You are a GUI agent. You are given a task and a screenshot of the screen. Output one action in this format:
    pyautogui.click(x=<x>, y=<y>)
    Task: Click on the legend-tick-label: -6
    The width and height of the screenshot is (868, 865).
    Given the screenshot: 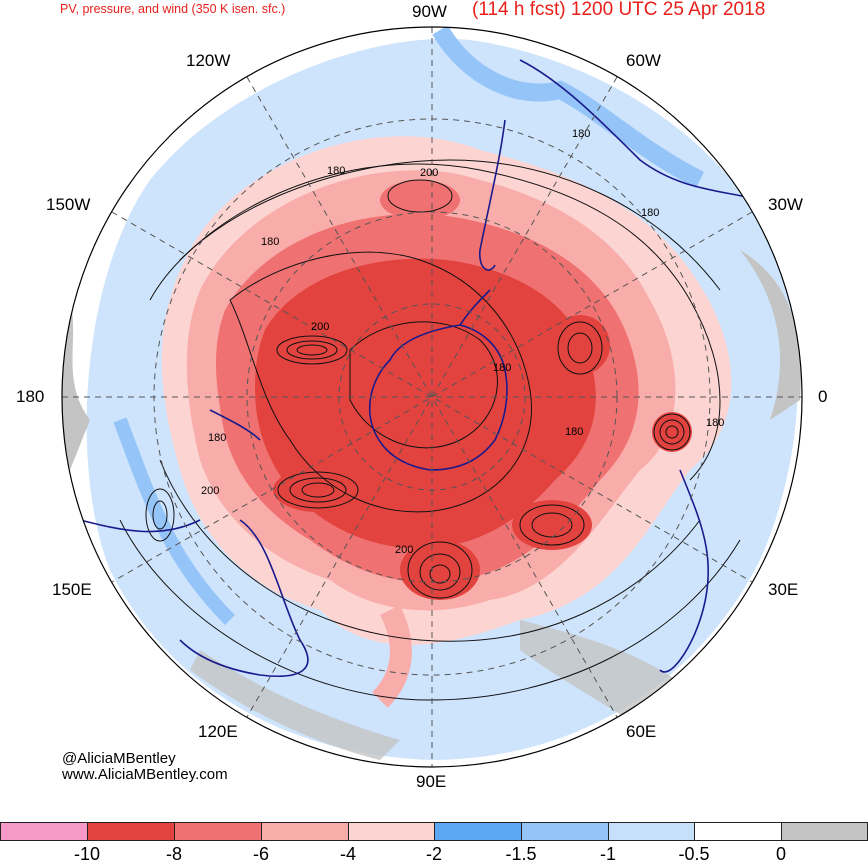 What is the action you would take?
    pyautogui.click(x=261, y=854)
    